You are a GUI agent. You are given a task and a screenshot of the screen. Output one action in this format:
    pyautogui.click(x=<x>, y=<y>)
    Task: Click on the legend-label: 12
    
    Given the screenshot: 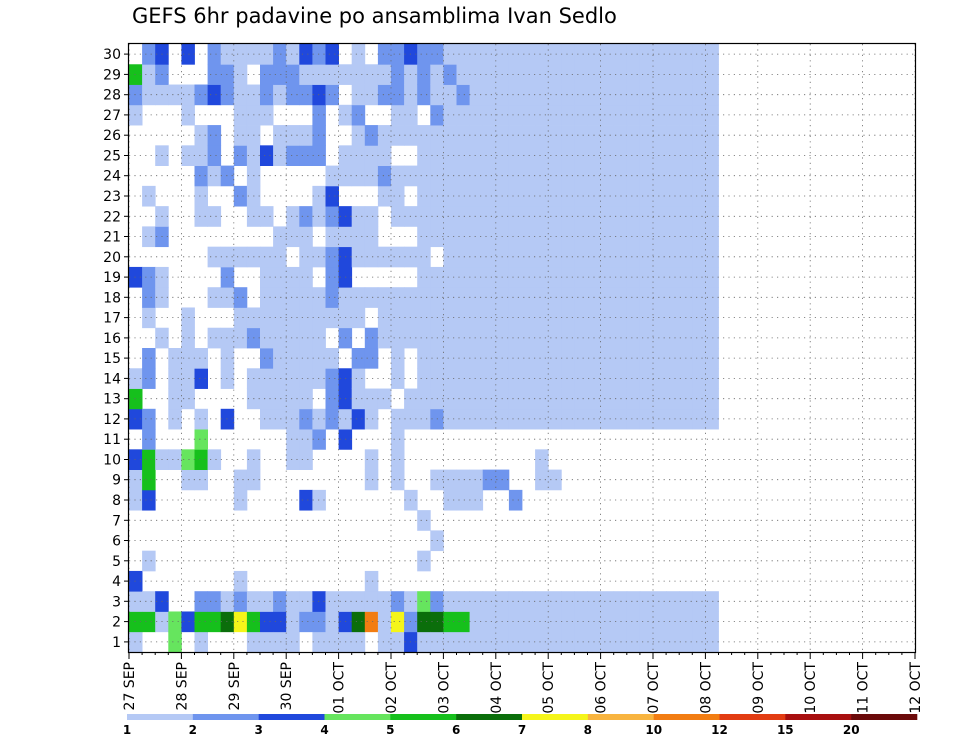 What is the action you would take?
    pyautogui.click(x=719, y=730)
    